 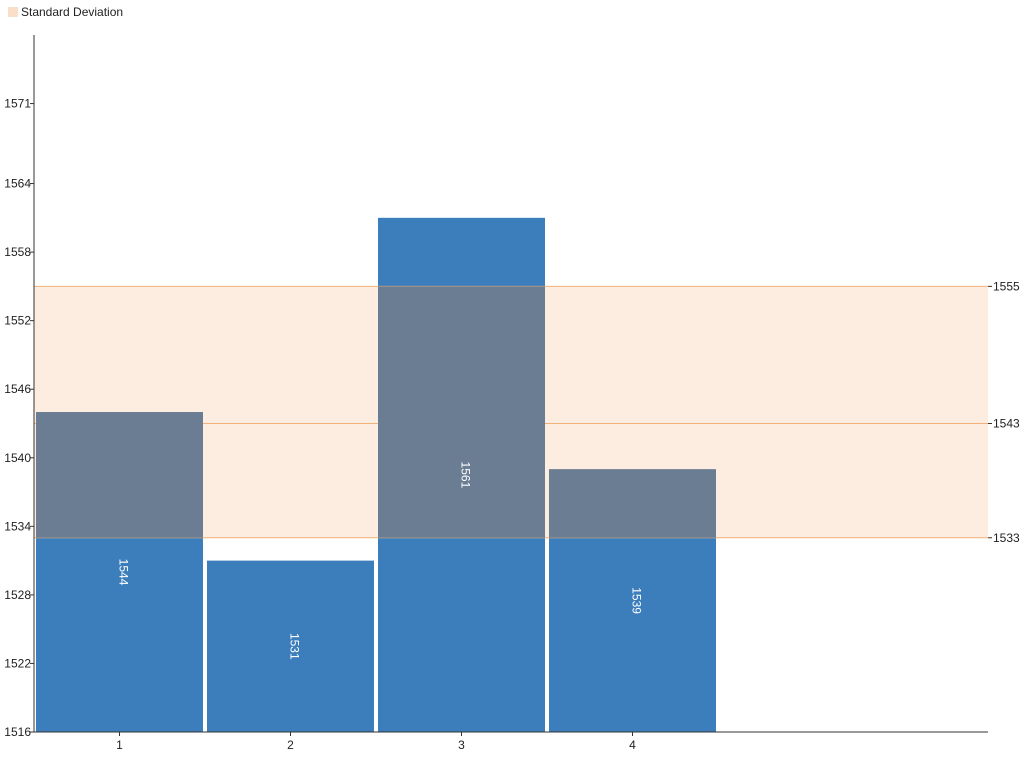 I want to click on right-band-label: 1543, so click(x=1006, y=423).